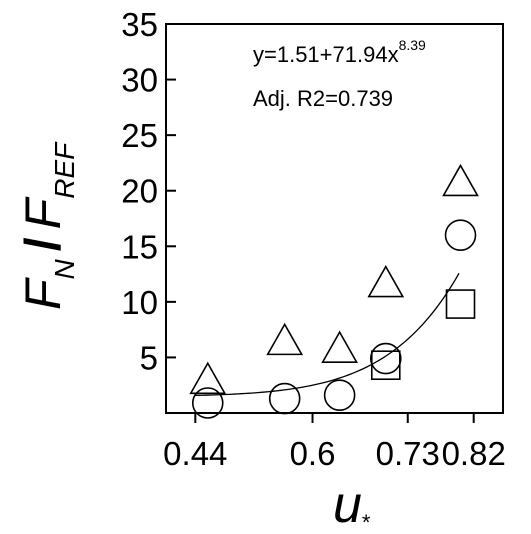  I want to click on y-axis: 5 10 15 20 25 30 35, so click(148, 191).